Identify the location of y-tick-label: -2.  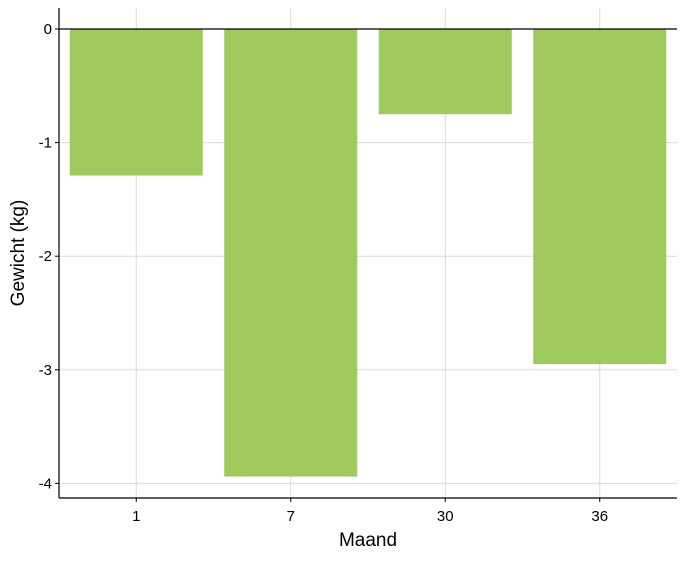
(45, 256).